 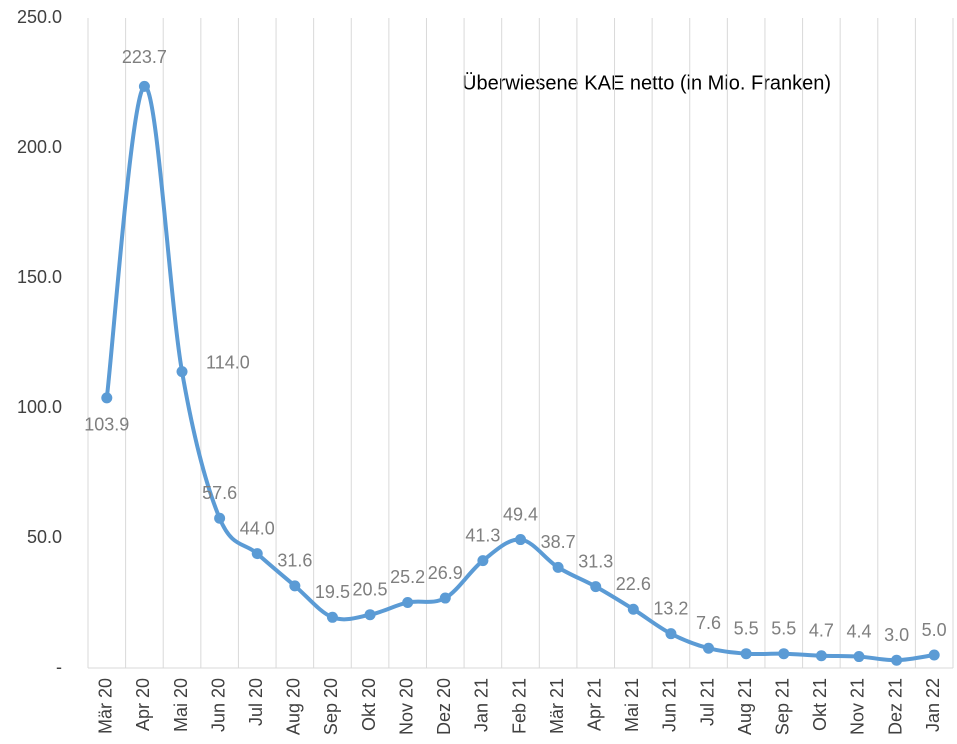 I want to click on data-label: 13.2, so click(x=670, y=608).